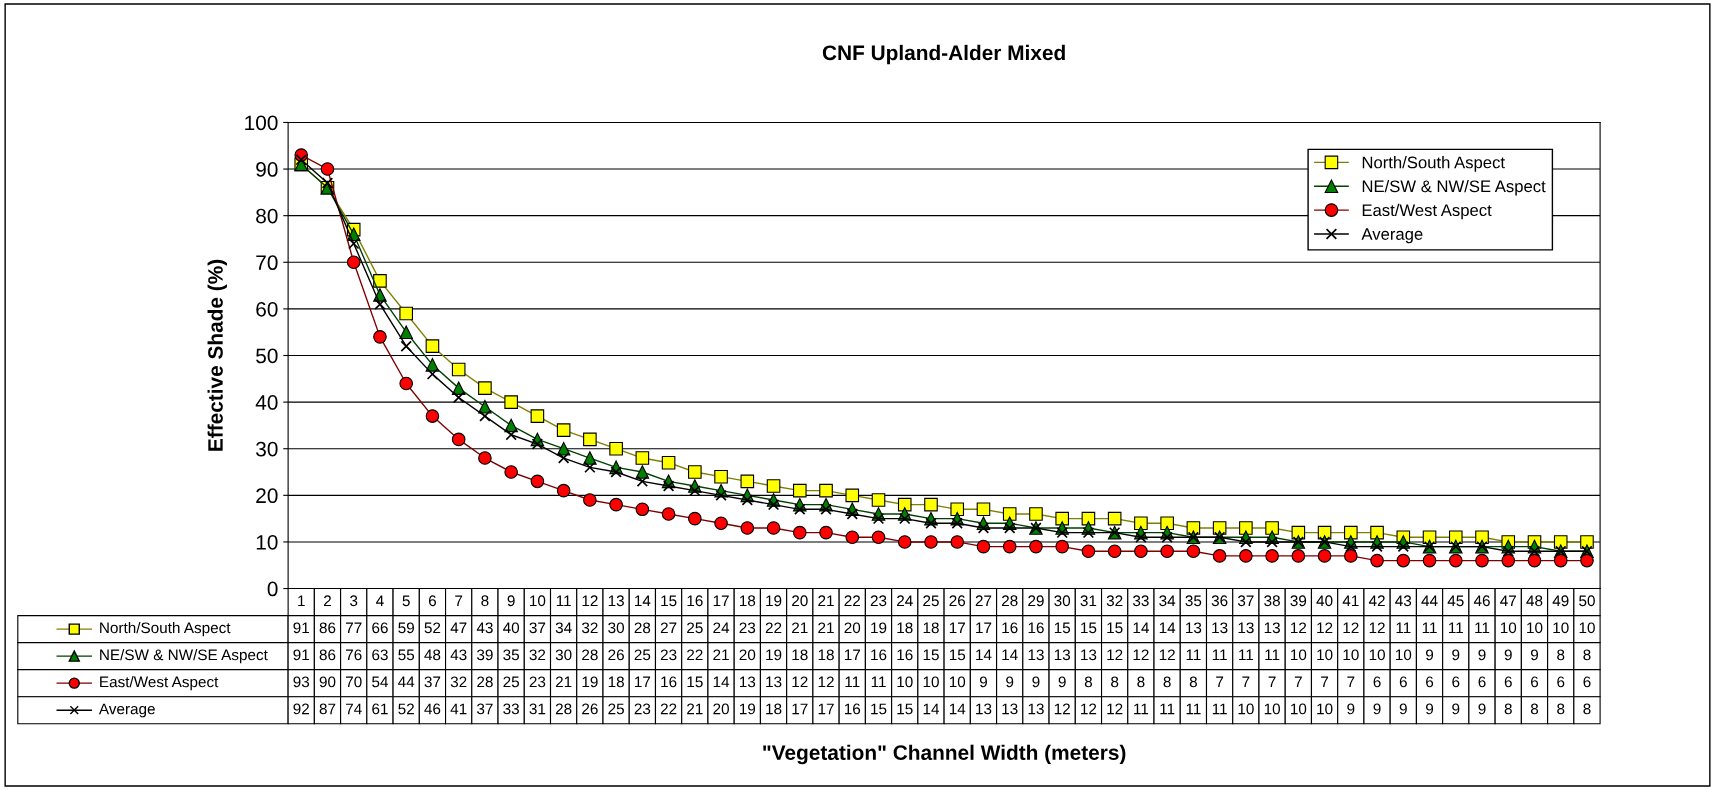 The height and width of the screenshot is (790, 1715). Describe the element at coordinates (1433, 164) in the screenshot. I see `legend-label: North/South Aspect` at that location.